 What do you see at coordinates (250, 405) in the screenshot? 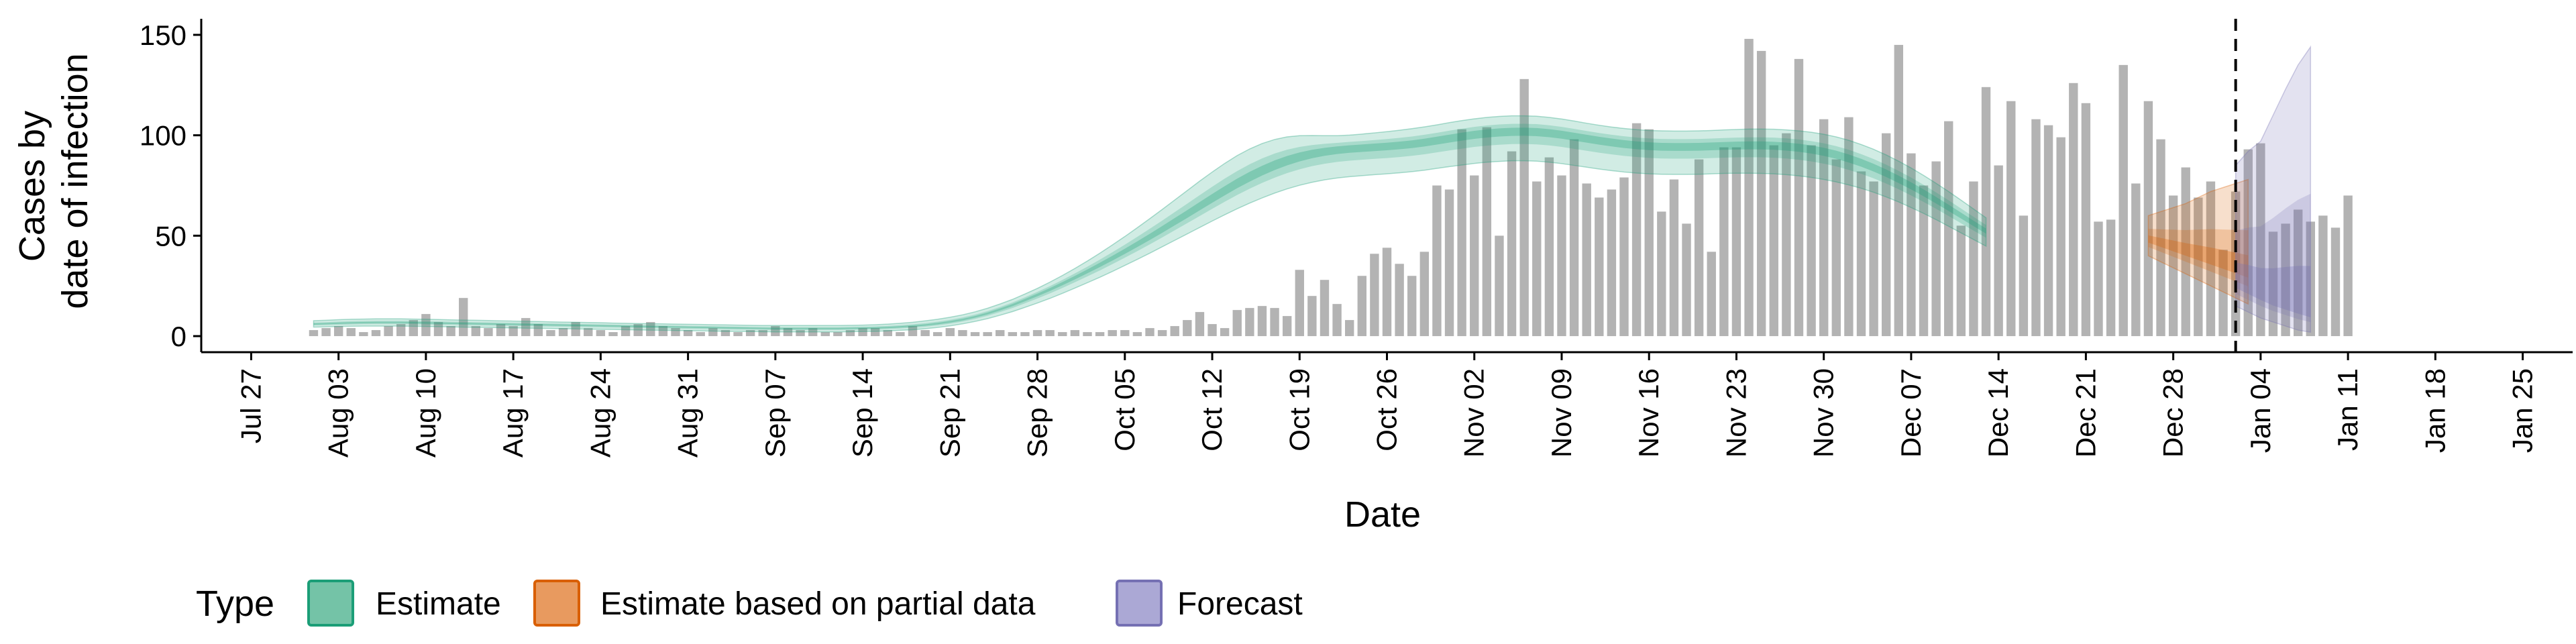
I see `x-tick-label: Jul 27` at bounding box center [250, 405].